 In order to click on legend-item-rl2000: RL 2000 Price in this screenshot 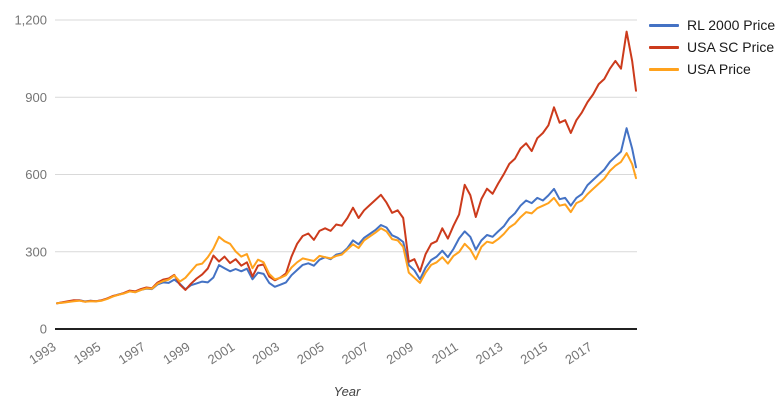, I will do `click(712, 25)`.